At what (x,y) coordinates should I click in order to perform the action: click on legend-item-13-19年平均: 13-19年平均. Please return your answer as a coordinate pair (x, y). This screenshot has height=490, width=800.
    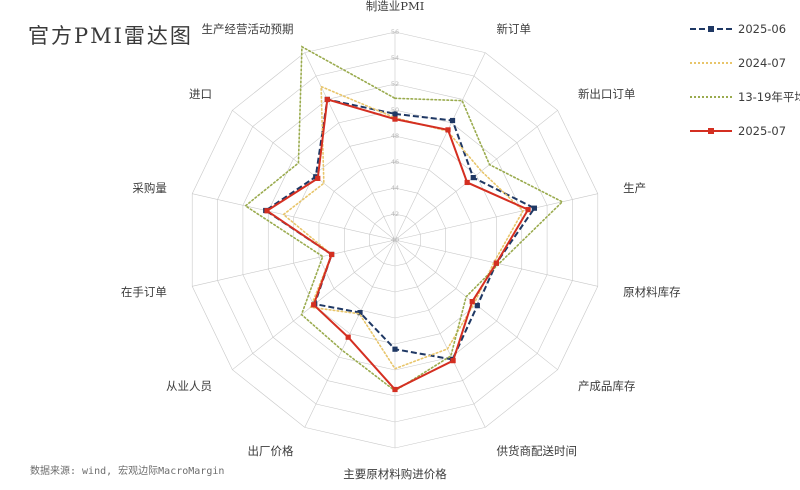
    Looking at the image, I should click on (745, 97).